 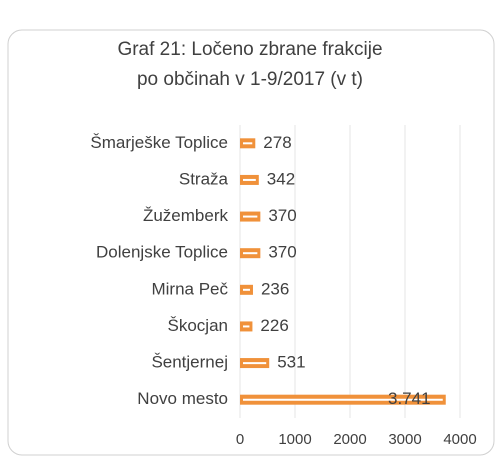 I want to click on x-tick-label: 4000, so click(x=459, y=439).